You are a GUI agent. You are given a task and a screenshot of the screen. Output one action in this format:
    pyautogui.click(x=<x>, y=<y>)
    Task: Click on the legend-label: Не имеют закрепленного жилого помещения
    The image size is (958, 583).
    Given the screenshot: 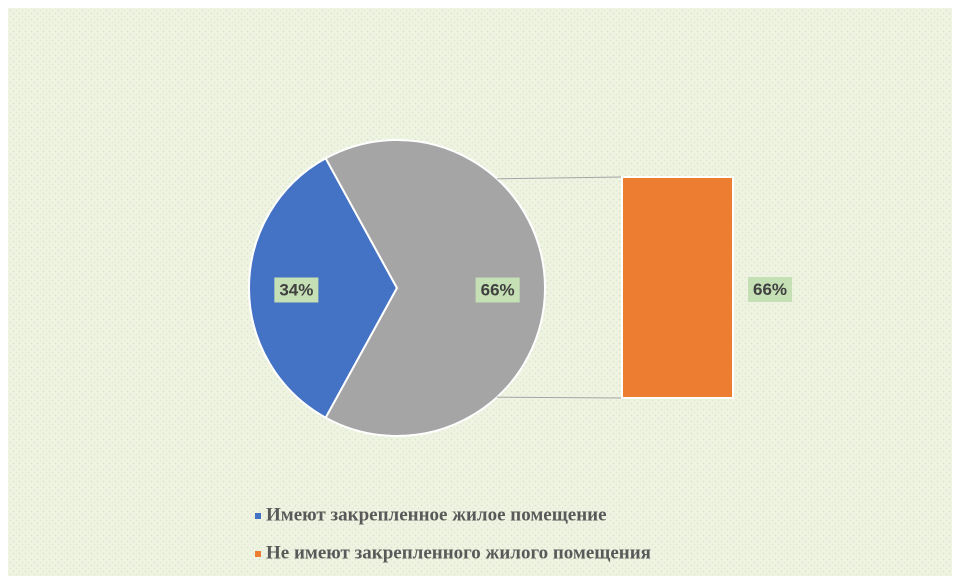 What is the action you would take?
    pyautogui.click(x=458, y=552)
    